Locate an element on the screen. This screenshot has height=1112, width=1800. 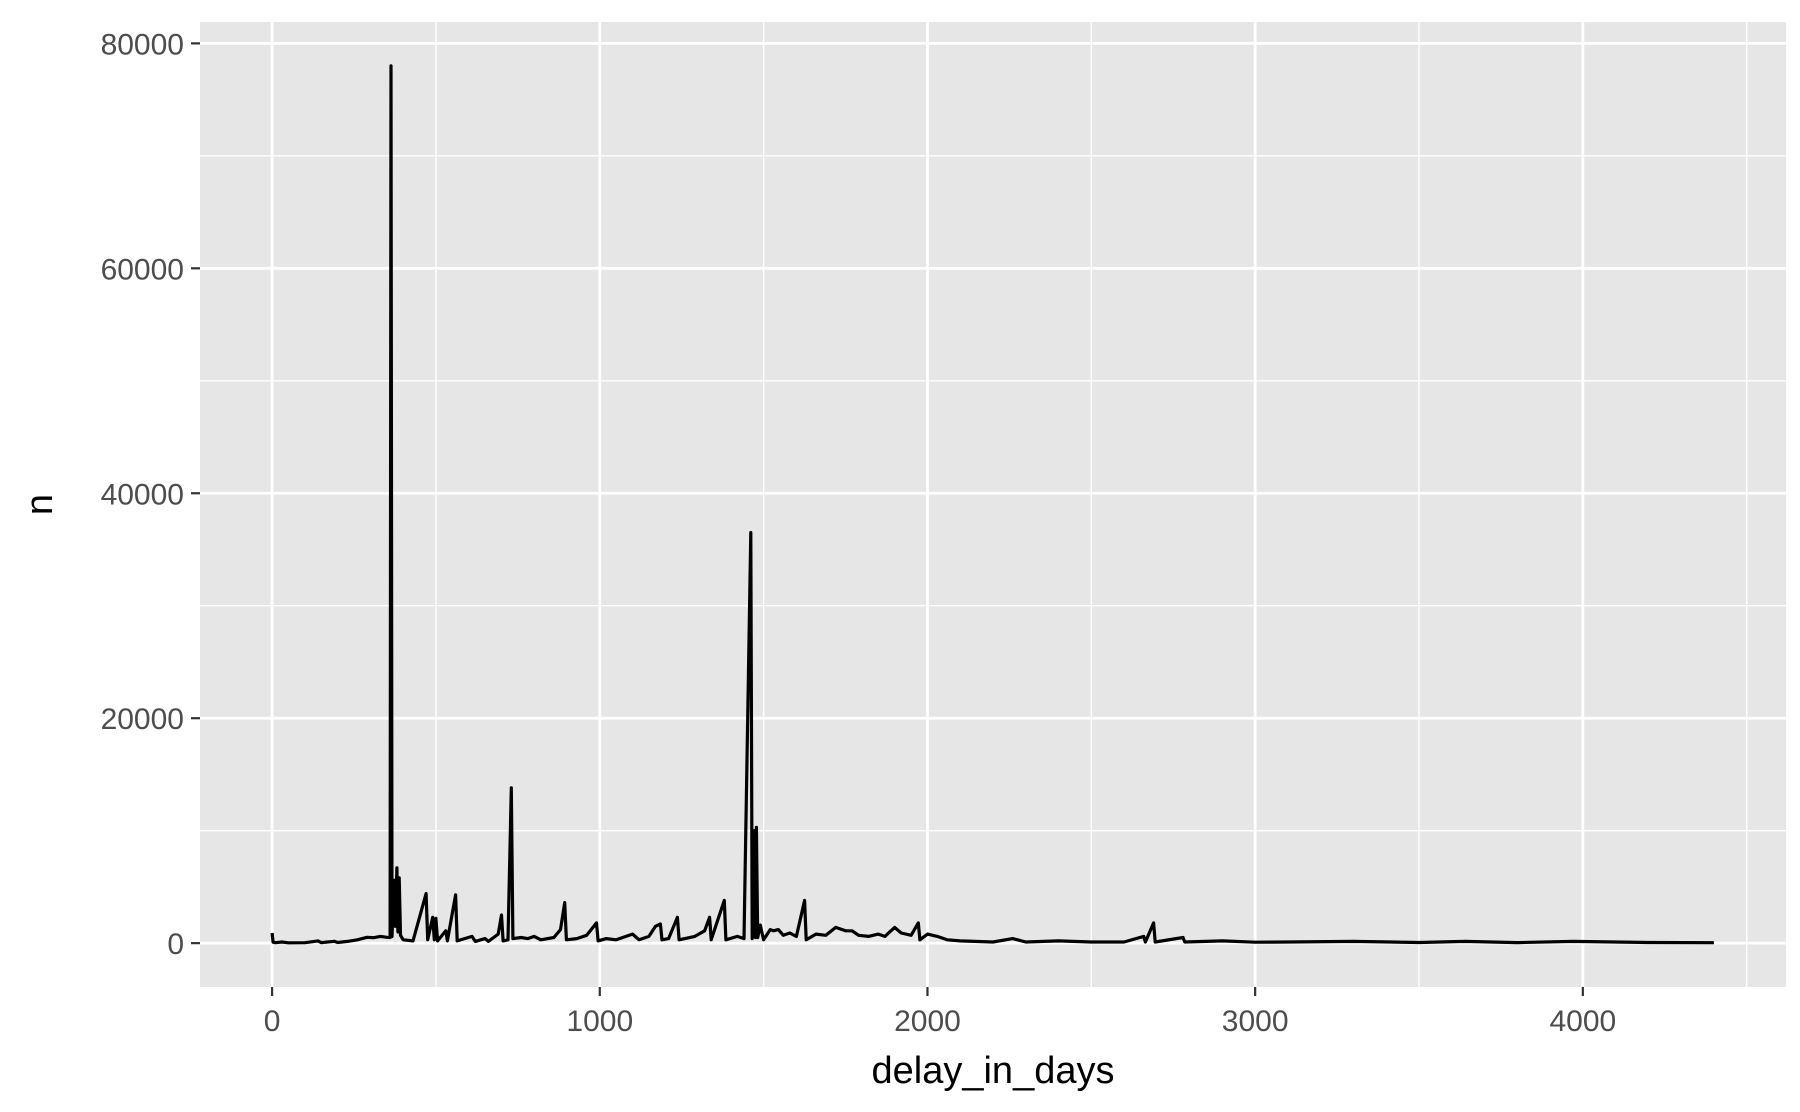
y-axis-title: n is located at coordinates (40, 504).